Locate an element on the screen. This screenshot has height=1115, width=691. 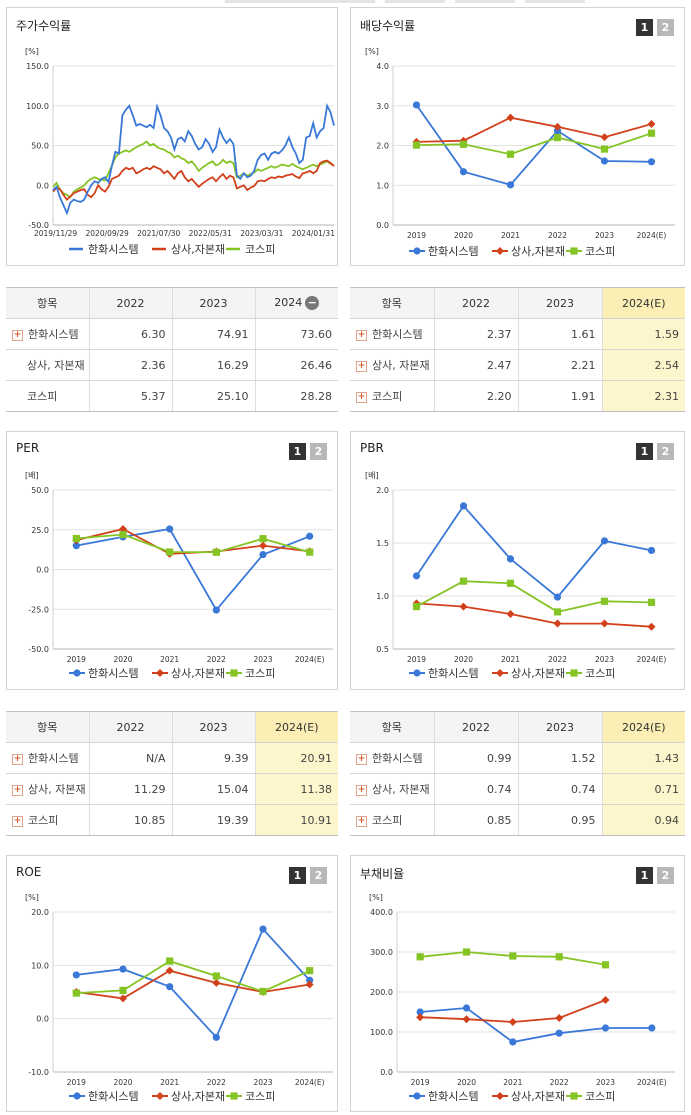
panel-title: PER is located at coordinates (28, 448).